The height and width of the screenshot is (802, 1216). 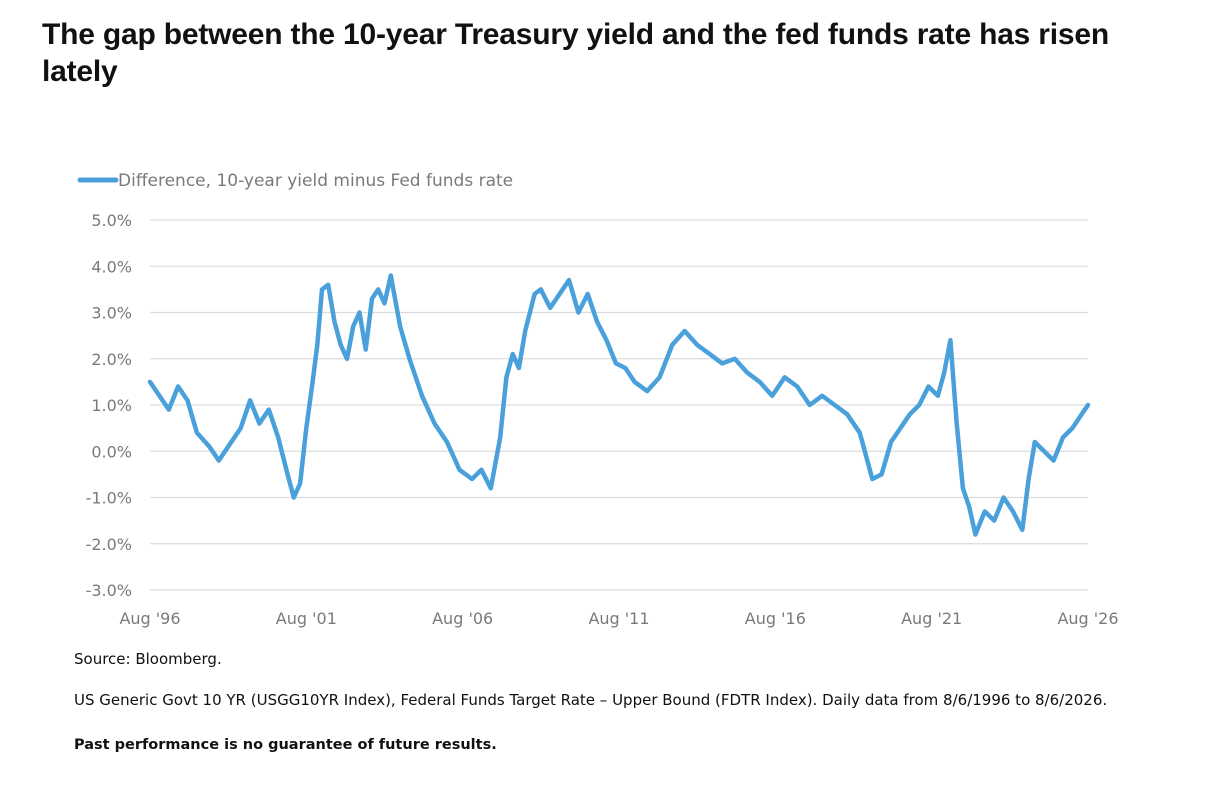 I want to click on y-tick-label: -2.0%, so click(x=109, y=544).